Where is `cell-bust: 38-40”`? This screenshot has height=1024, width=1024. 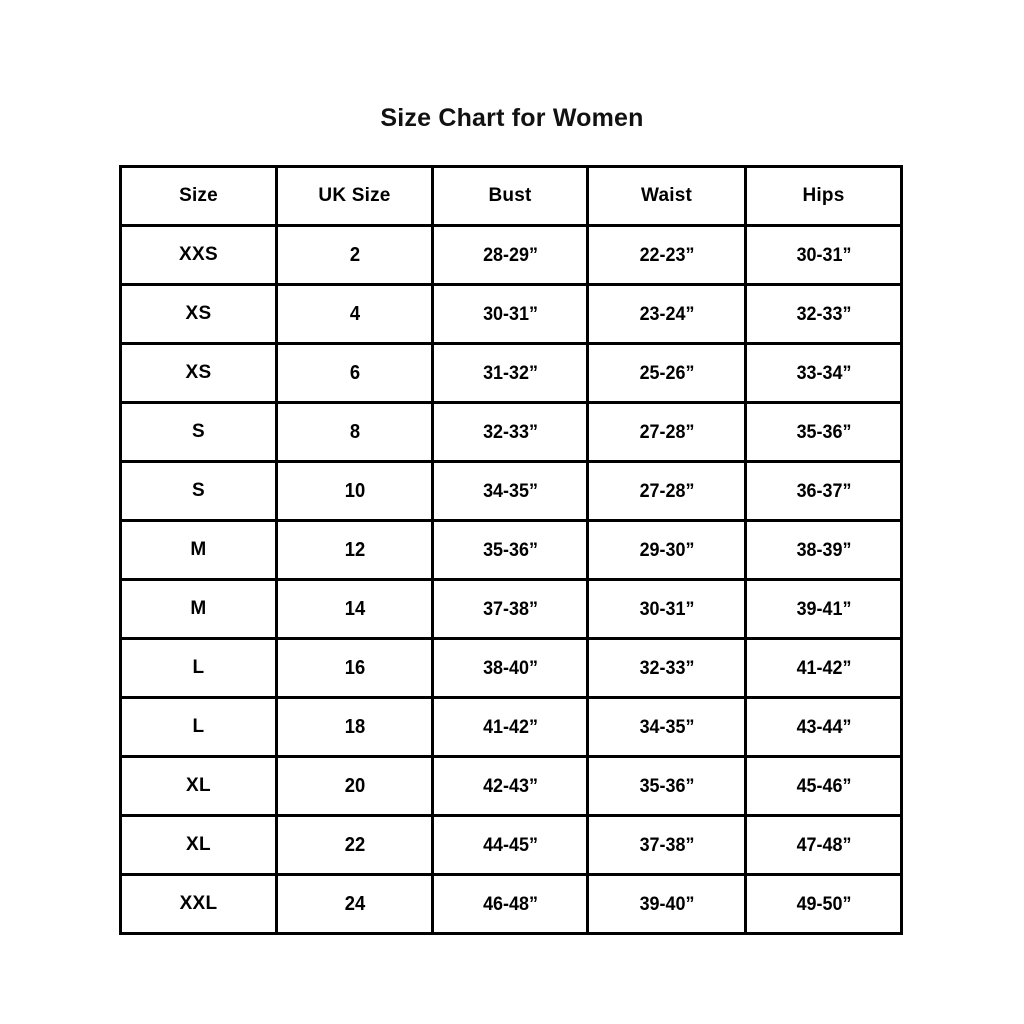 cell-bust: 38-40” is located at coordinates (510, 668).